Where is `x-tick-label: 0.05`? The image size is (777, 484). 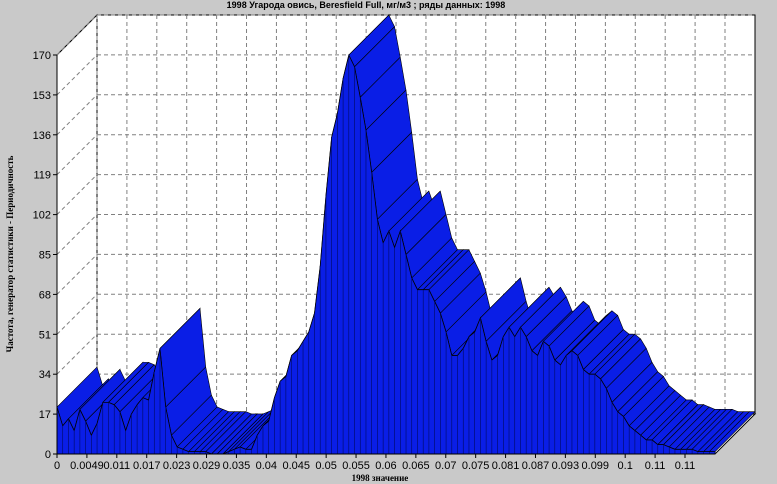 x-tick-label: 0.05 is located at coordinates (325, 466).